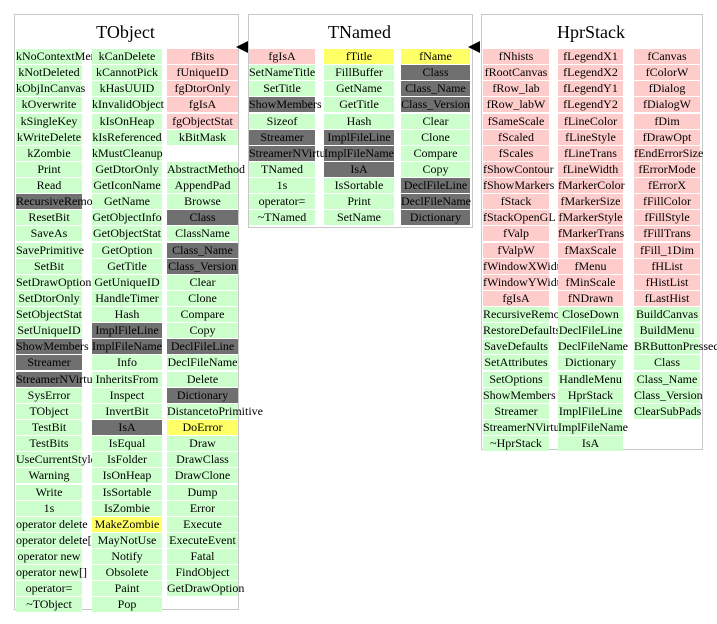  What do you see at coordinates (590, 250) in the screenshot?
I see `member-cell: fMaxScale` at bounding box center [590, 250].